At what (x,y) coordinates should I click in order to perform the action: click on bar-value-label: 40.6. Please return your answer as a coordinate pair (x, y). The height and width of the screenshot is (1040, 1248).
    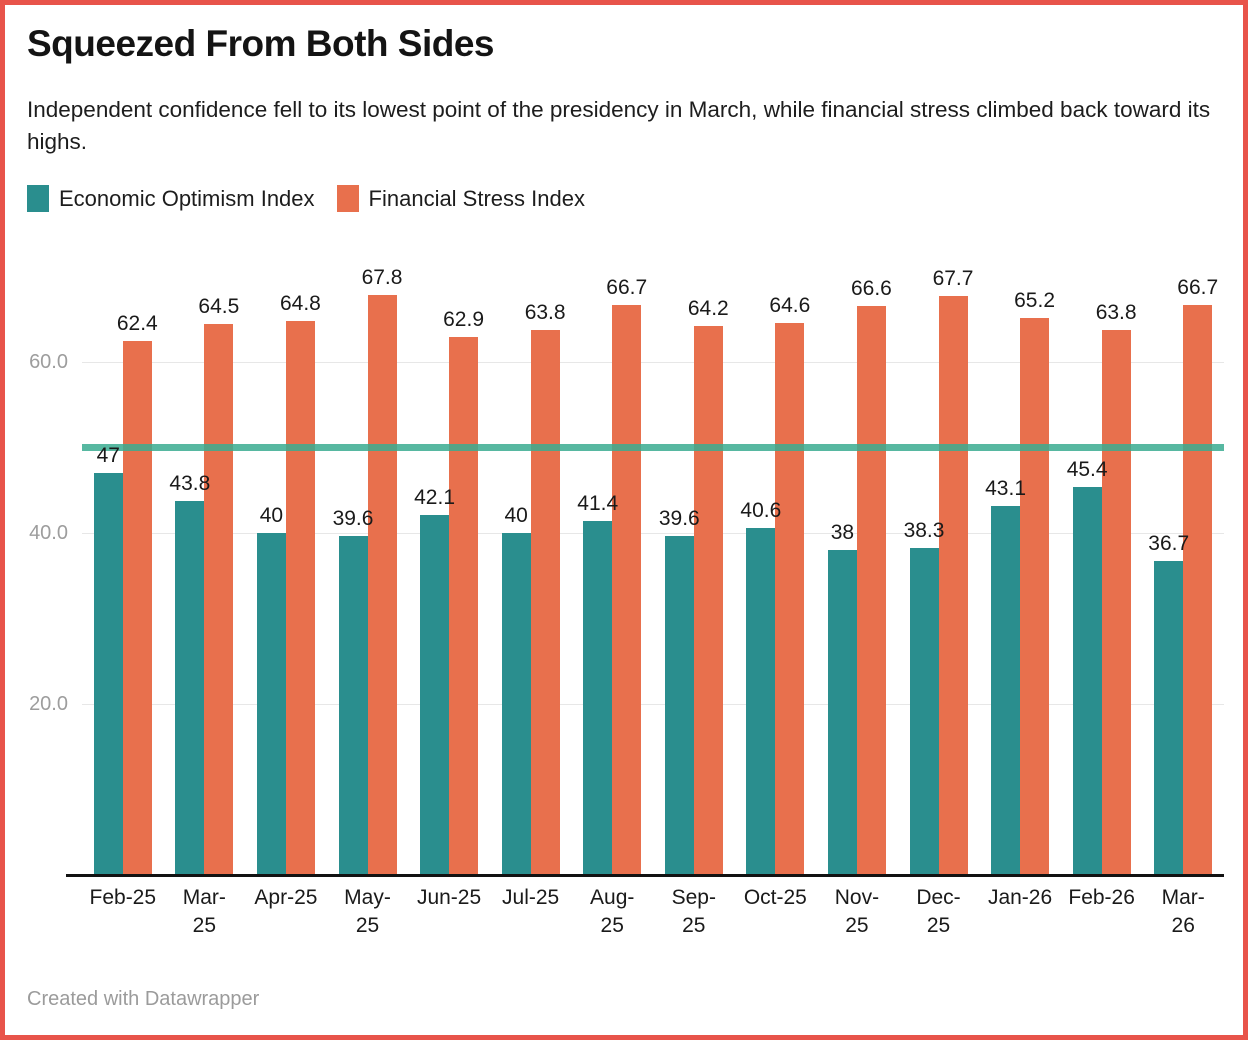
    Looking at the image, I should click on (761, 510).